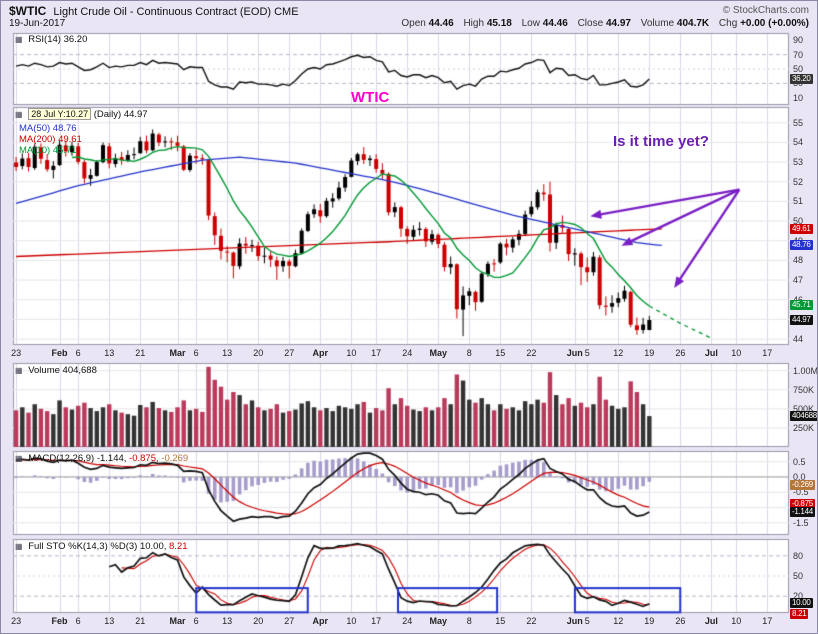 This screenshot has height=634, width=818. What do you see at coordinates (19, 458) in the screenshot?
I see `macd-panel-icon: ▦` at bounding box center [19, 458].